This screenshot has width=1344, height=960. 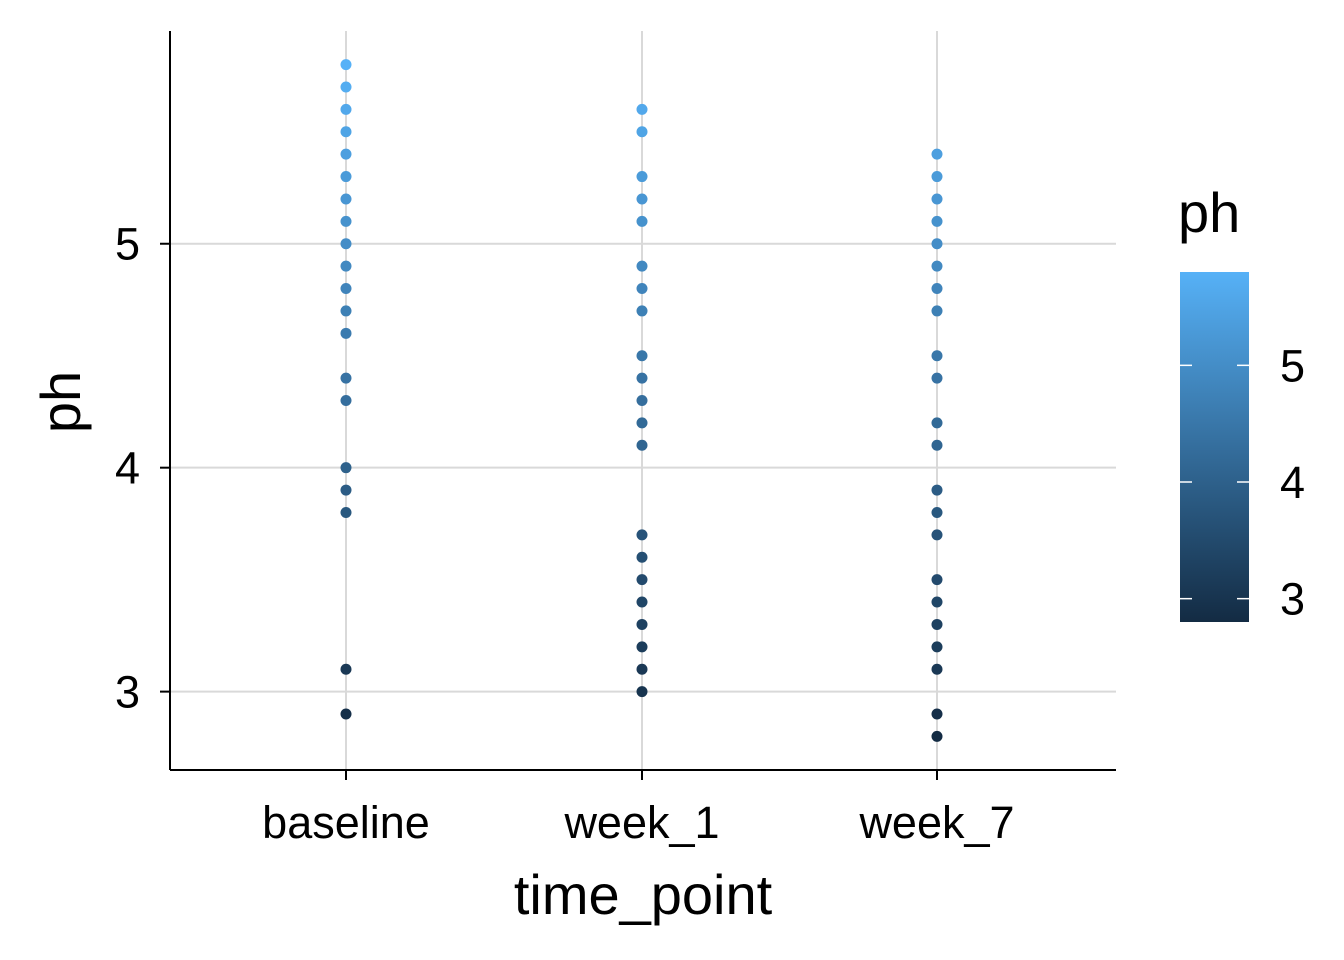 What do you see at coordinates (1292, 482) in the screenshot?
I see `colorbar-tick-label: 4` at bounding box center [1292, 482].